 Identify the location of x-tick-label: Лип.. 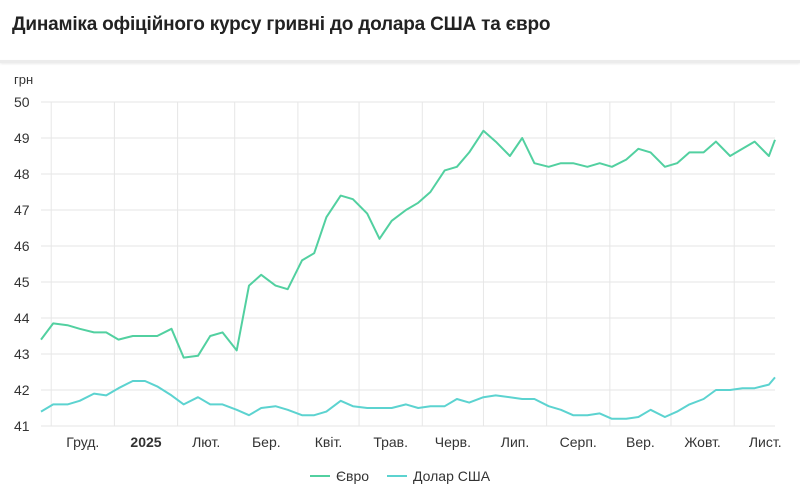
(515, 442).